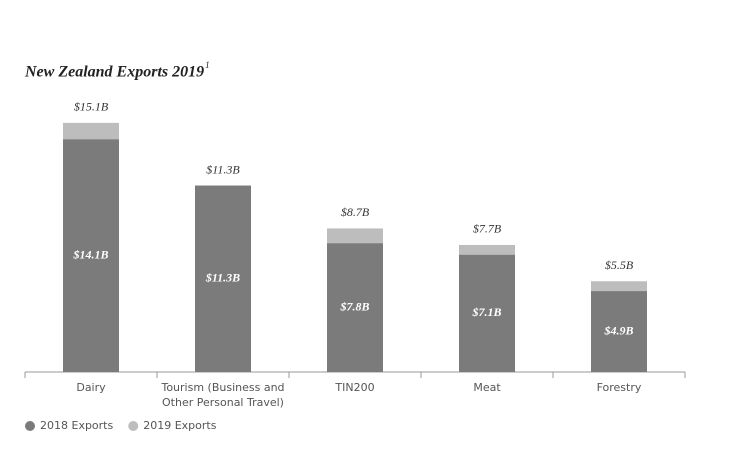 This screenshot has height=459, width=729. I want to click on value-label: $4.9B, so click(618, 330).